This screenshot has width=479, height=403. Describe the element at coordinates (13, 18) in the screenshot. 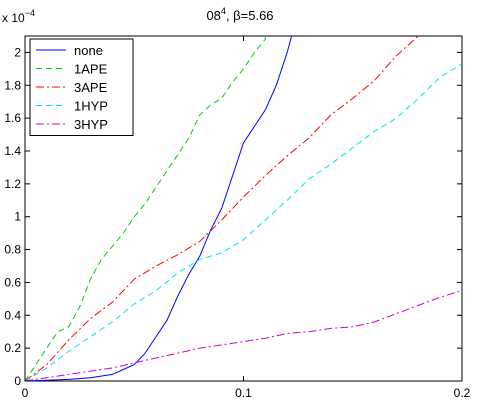

I see `multiplier-base: x 10` at that location.